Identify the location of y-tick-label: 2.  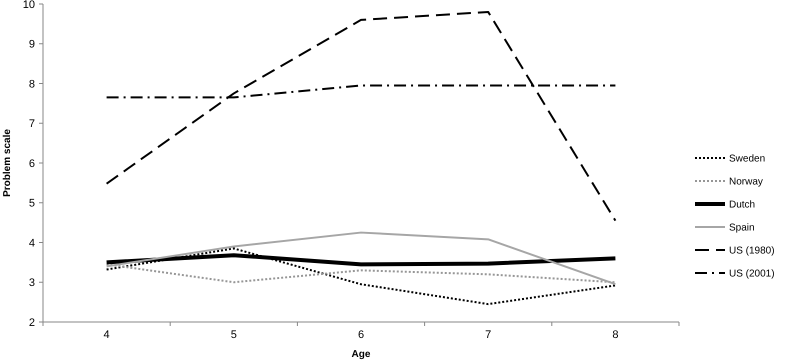
(31, 322).